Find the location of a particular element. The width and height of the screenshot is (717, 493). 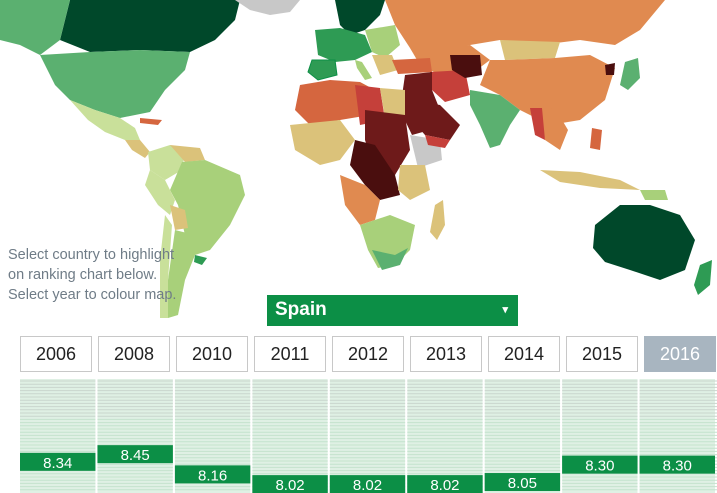

map-country-bolivia is located at coordinates (179, 217).